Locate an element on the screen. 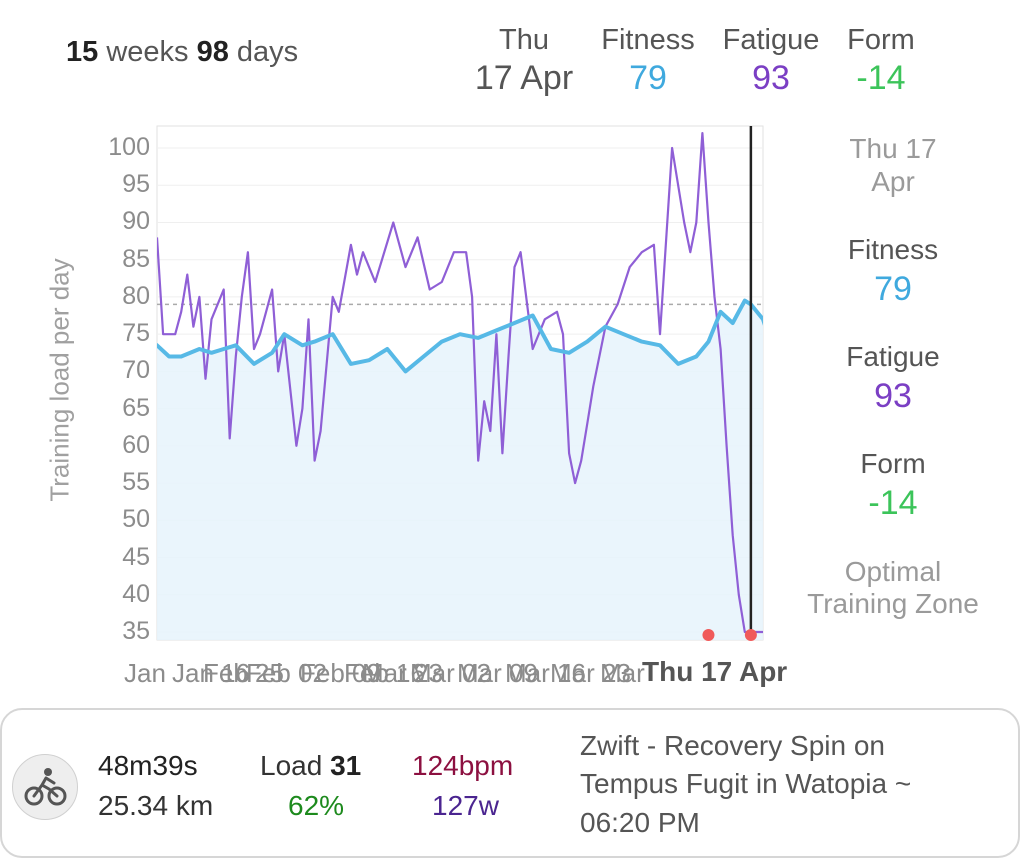  side-form: Form -14 is located at coordinates (893, 485).